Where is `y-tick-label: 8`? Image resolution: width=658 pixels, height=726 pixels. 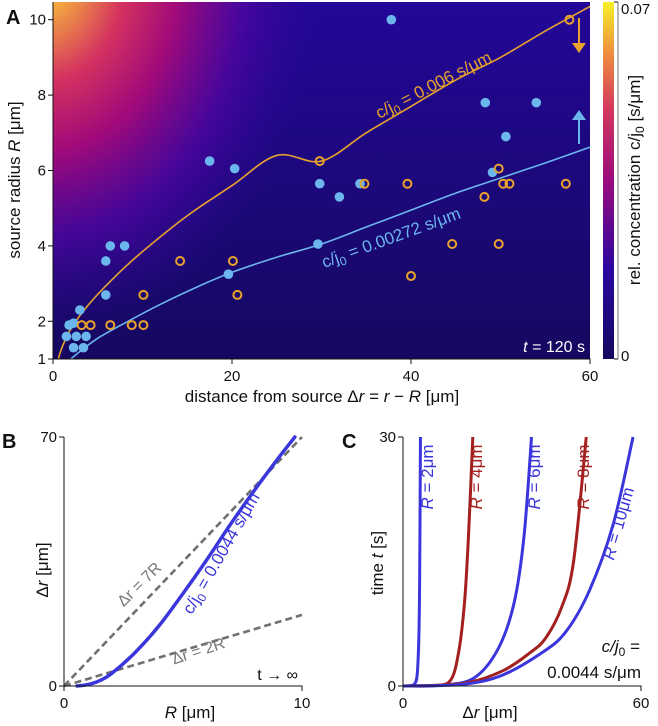
y-tick-label: 8 is located at coordinates (42, 95).